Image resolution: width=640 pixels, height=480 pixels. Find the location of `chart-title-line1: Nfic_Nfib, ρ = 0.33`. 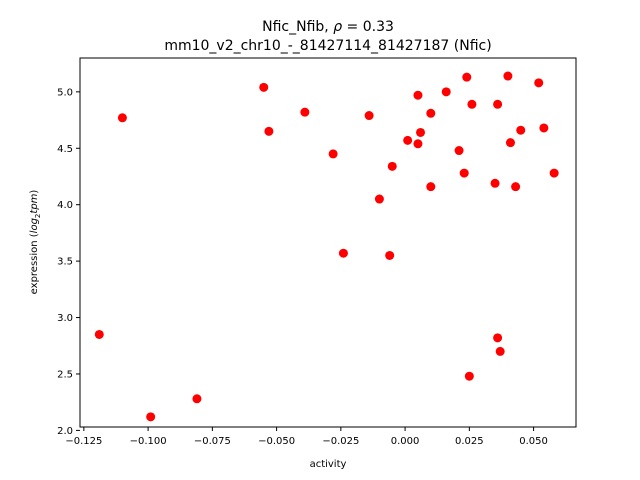

chart-title-line1: Nfic_Nfib, ρ = 0.33 is located at coordinates (328, 27).